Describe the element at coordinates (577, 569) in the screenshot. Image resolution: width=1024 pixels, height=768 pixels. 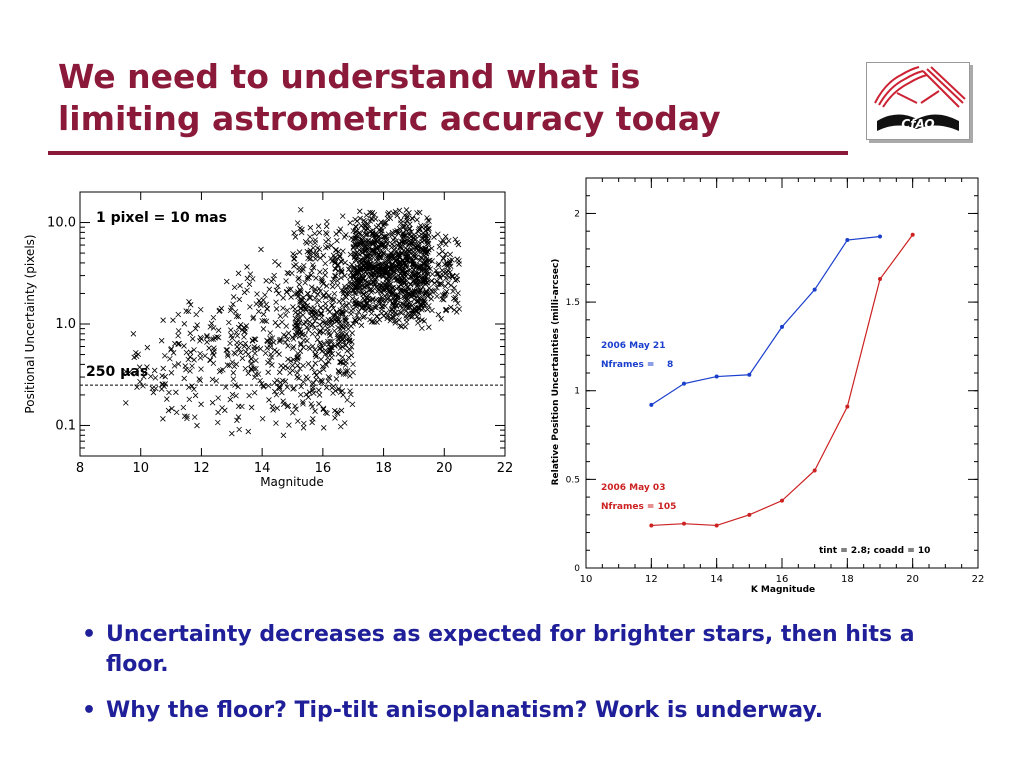
I see `y-tick-label: 0` at that location.